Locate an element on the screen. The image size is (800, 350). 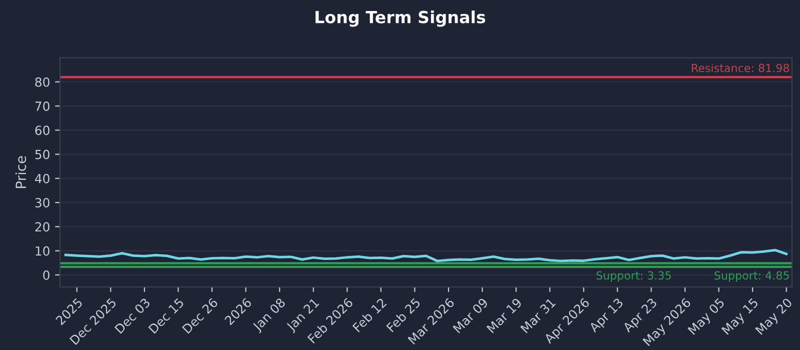
x-tick-label: Dec 26 is located at coordinates (200, 315).